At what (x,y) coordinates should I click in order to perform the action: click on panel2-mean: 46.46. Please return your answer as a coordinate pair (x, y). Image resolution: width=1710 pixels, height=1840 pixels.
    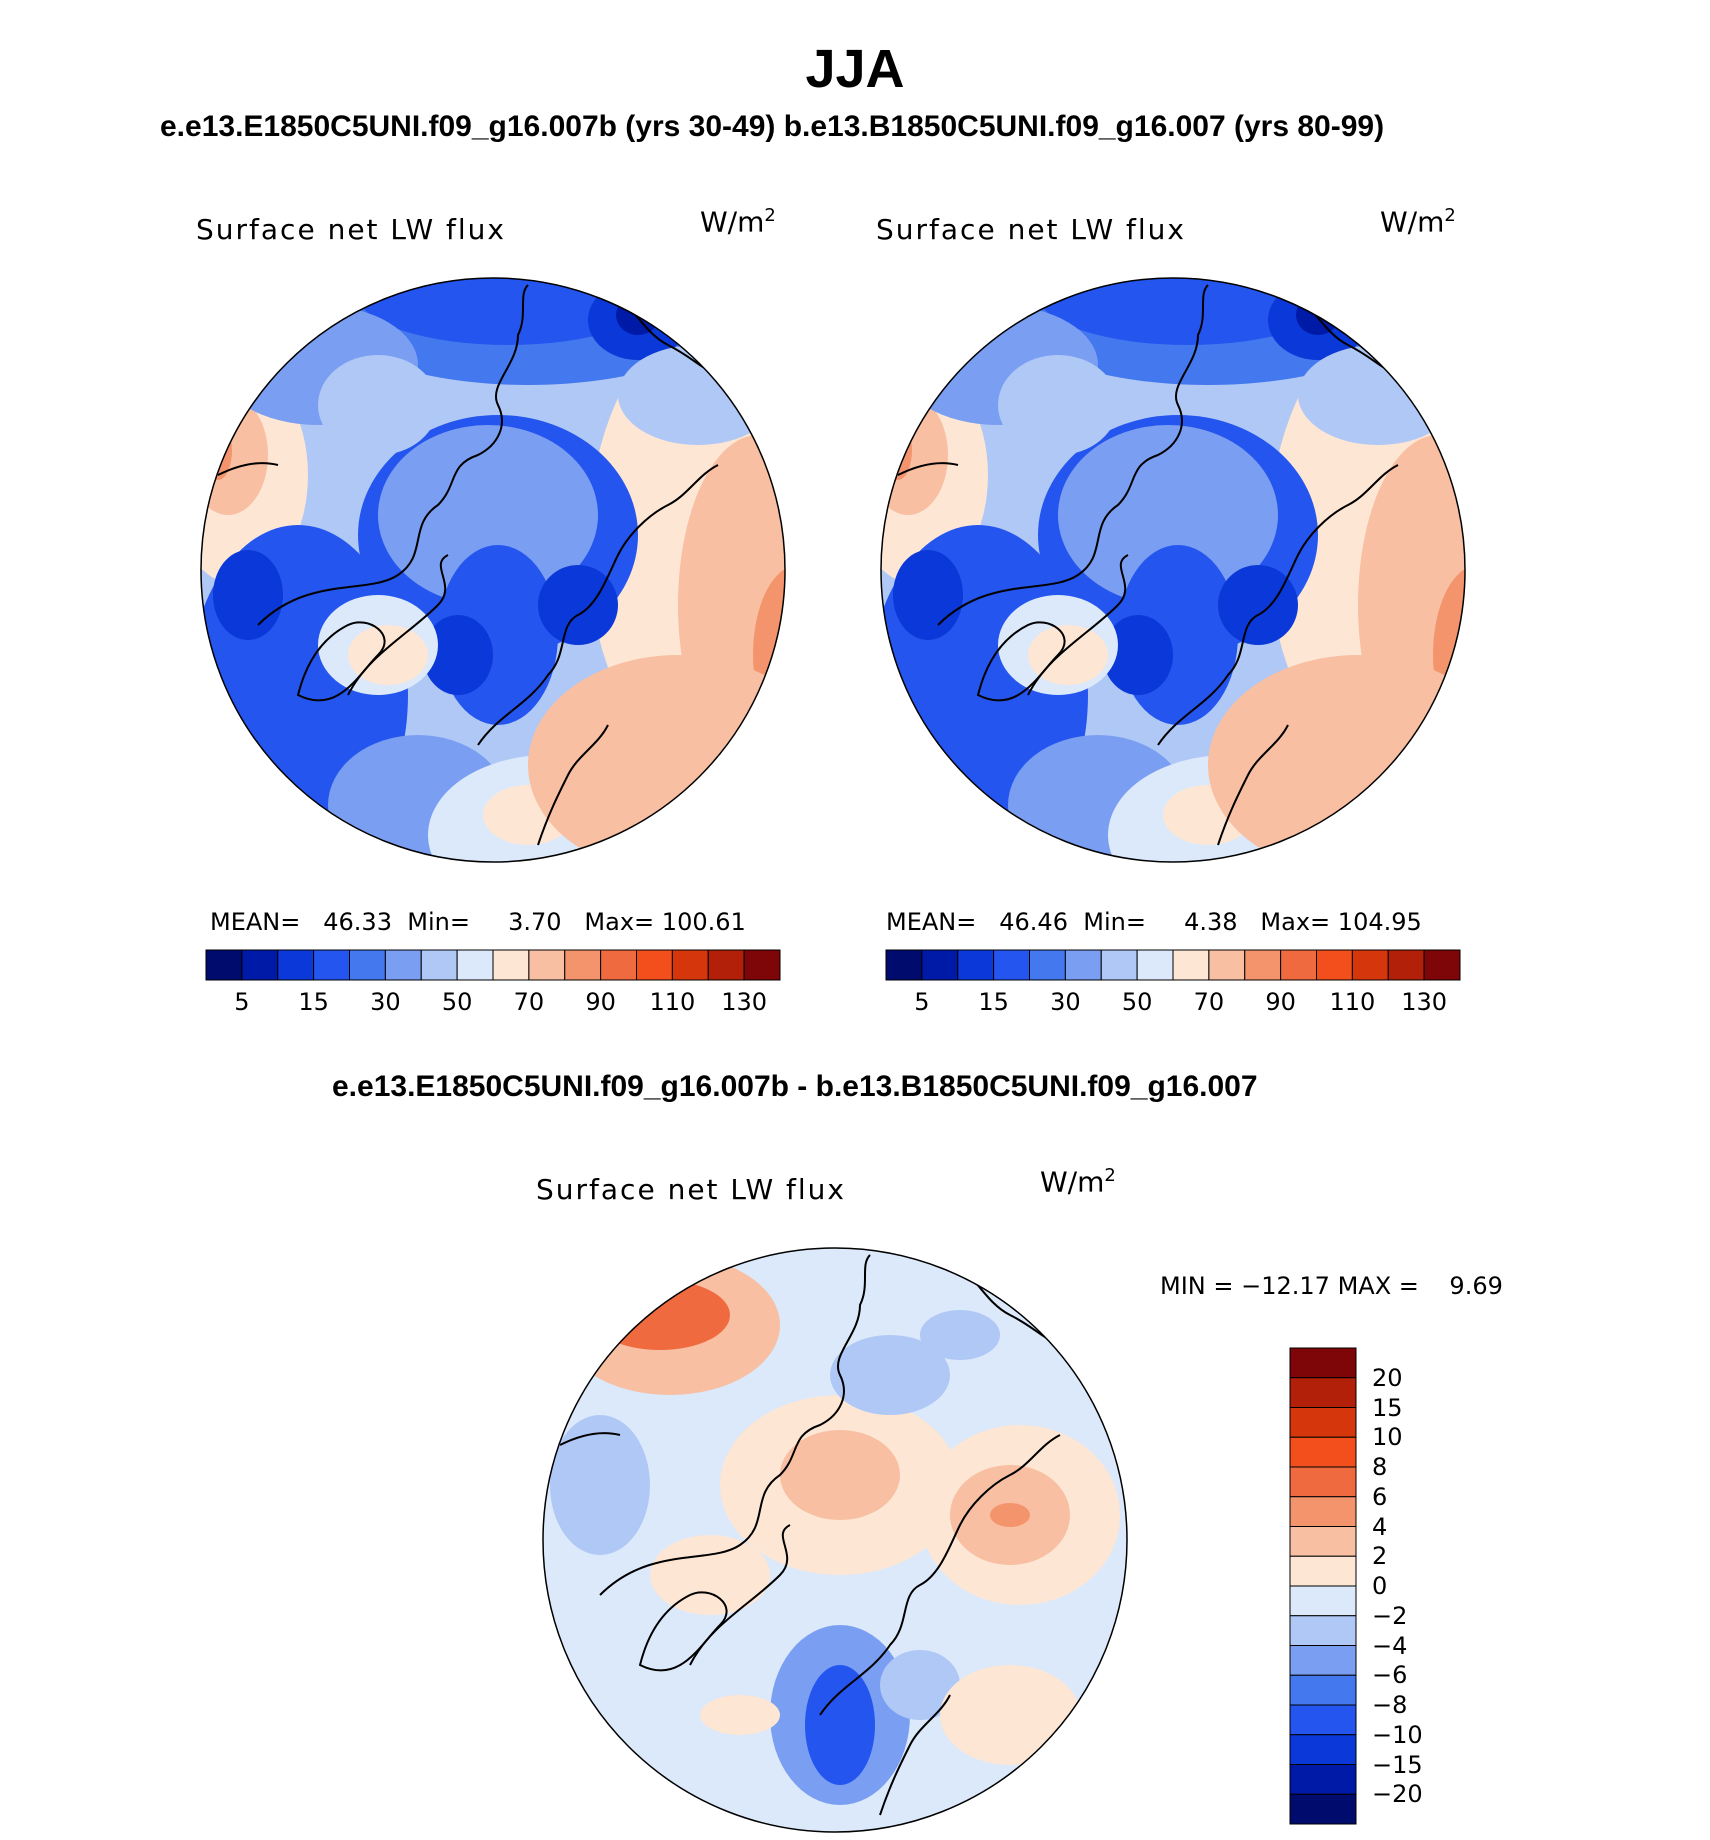
    Looking at the image, I should click on (1033, 922).